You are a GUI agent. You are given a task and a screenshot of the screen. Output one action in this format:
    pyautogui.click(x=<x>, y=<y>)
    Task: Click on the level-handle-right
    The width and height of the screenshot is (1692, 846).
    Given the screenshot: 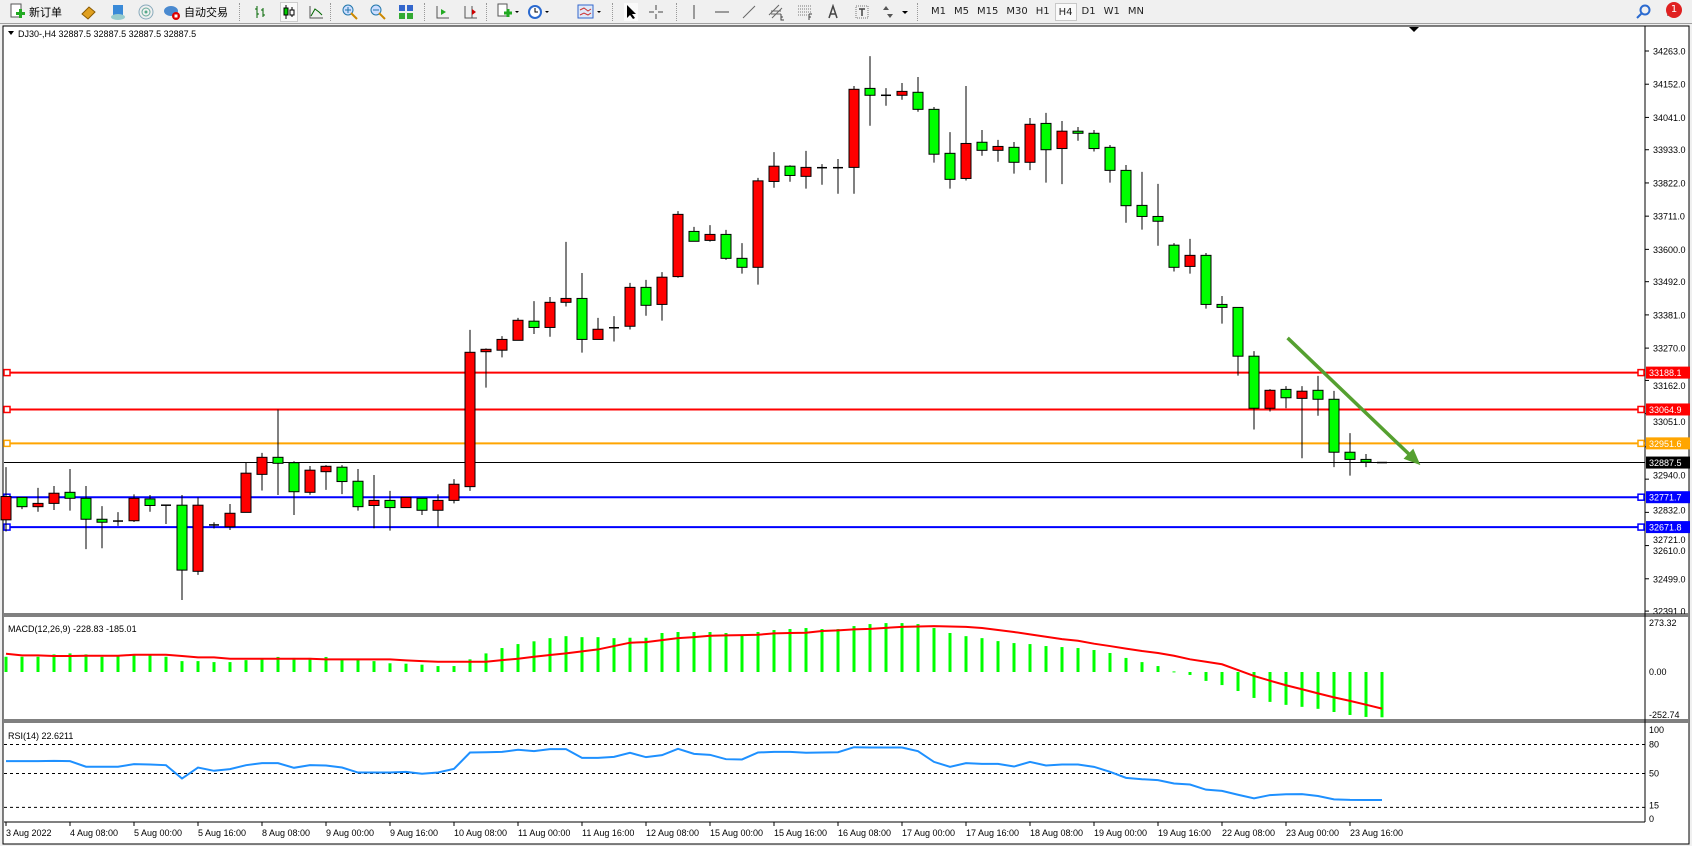 What is the action you would take?
    pyautogui.click(x=1641, y=372)
    